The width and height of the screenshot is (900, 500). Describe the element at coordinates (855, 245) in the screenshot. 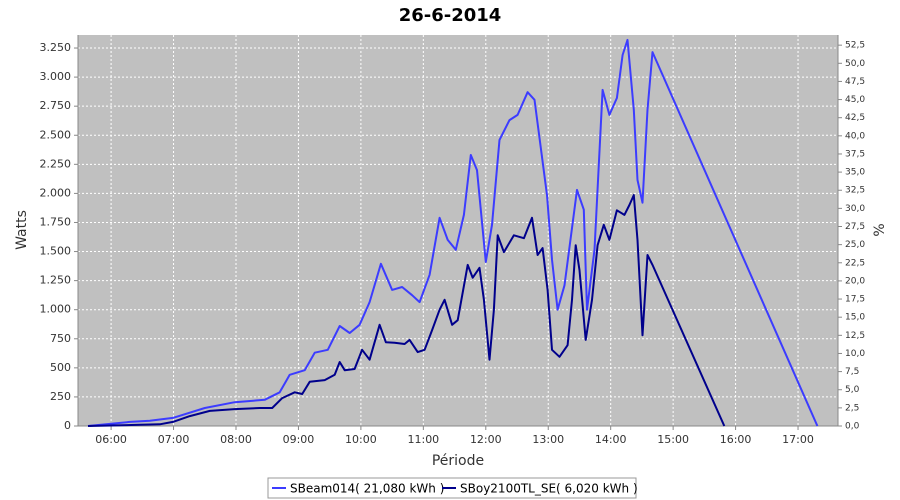

I see `y2-tick-label: 25,0` at that location.